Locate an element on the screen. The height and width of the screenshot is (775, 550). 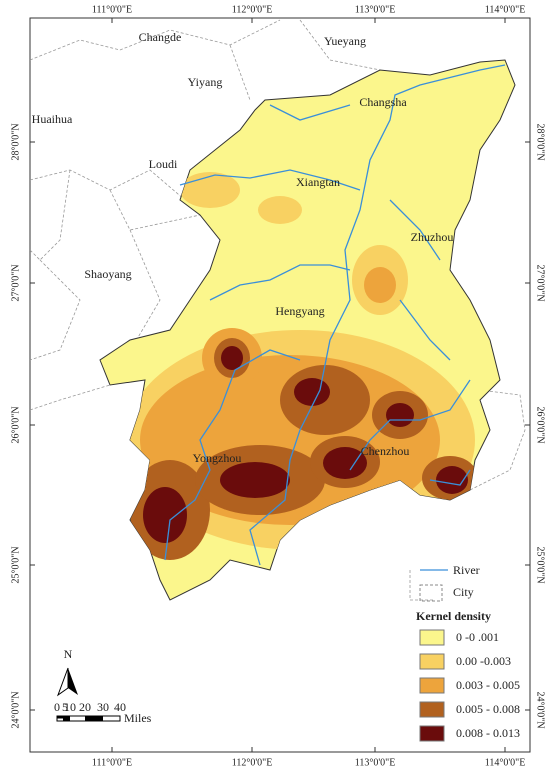
scale-tick-label: 30 is located at coordinates (103, 707).